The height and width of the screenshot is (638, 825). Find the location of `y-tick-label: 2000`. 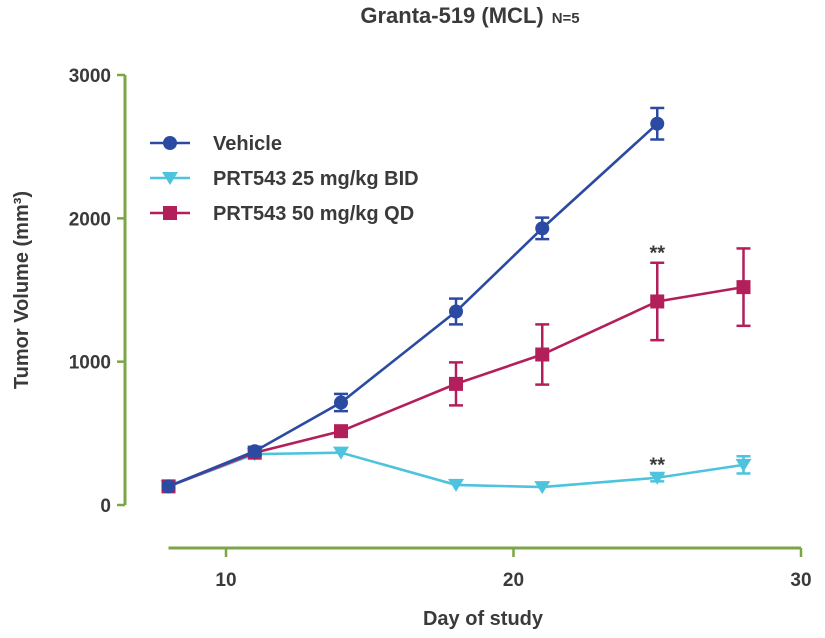

y-tick-label: 2000 is located at coordinates (90, 219).